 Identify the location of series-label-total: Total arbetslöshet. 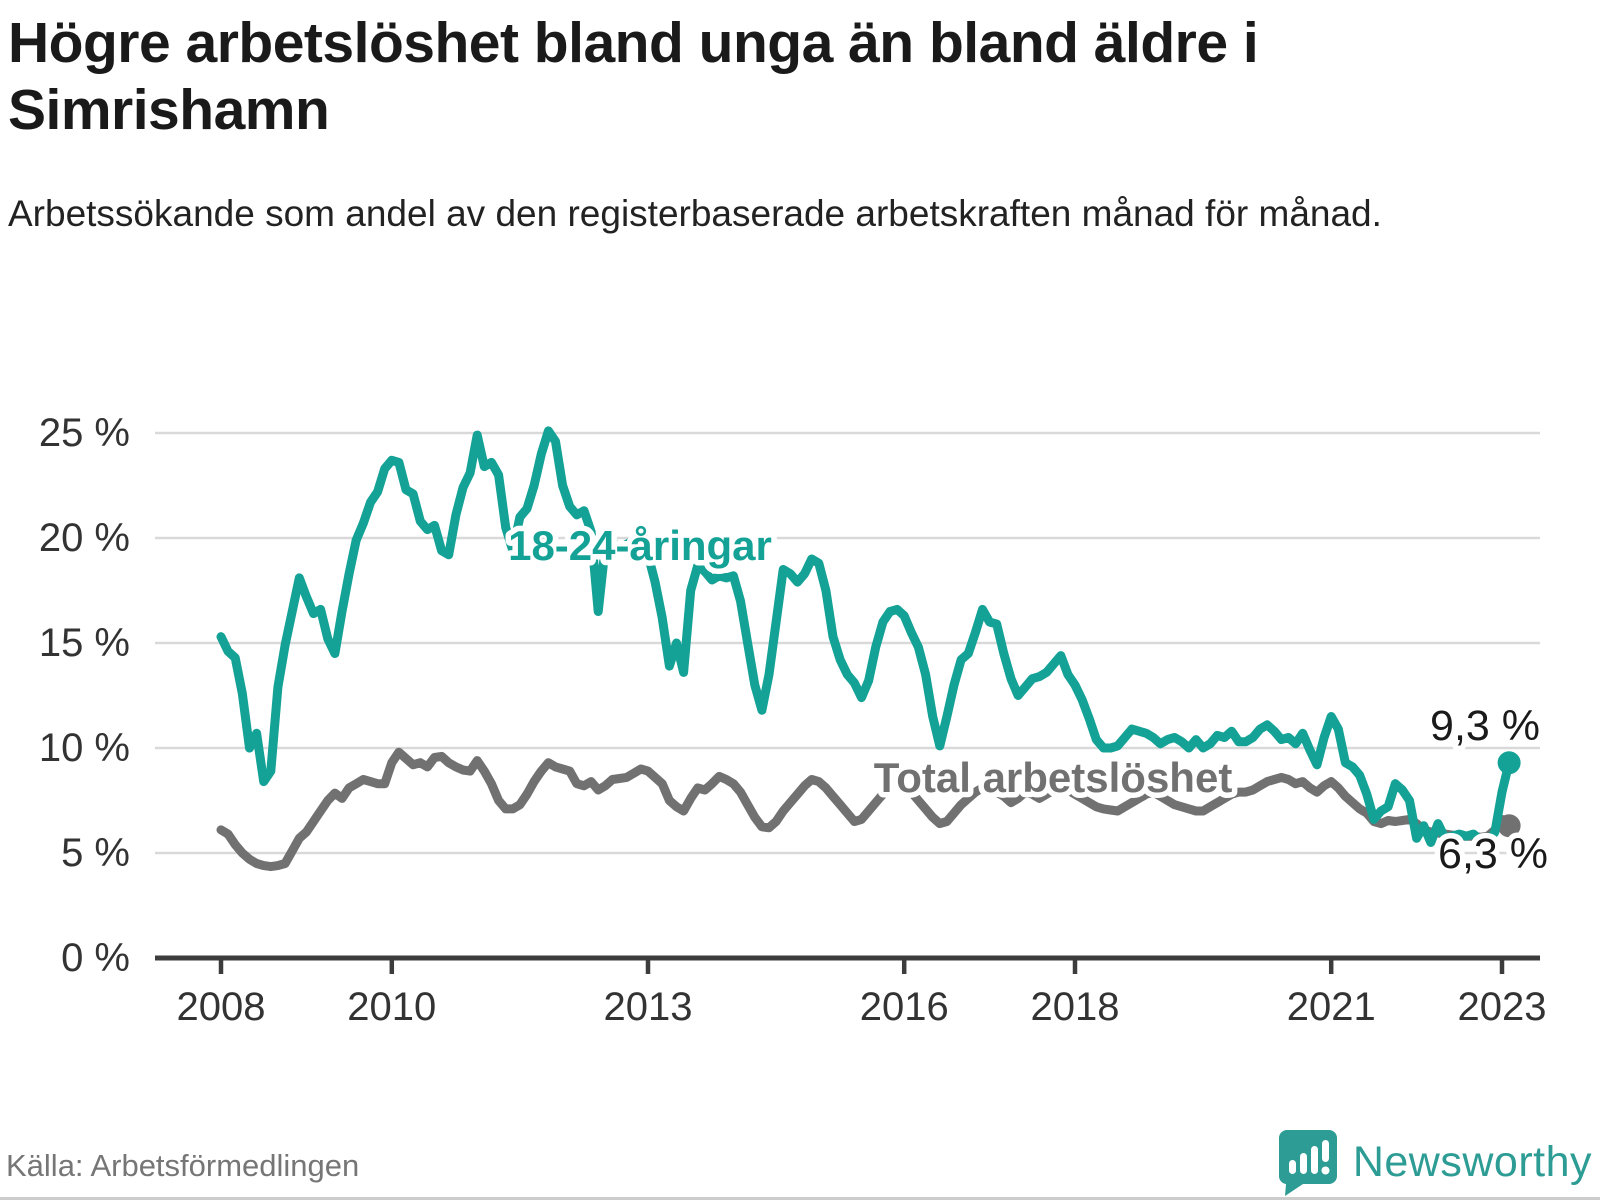
(1053, 777).